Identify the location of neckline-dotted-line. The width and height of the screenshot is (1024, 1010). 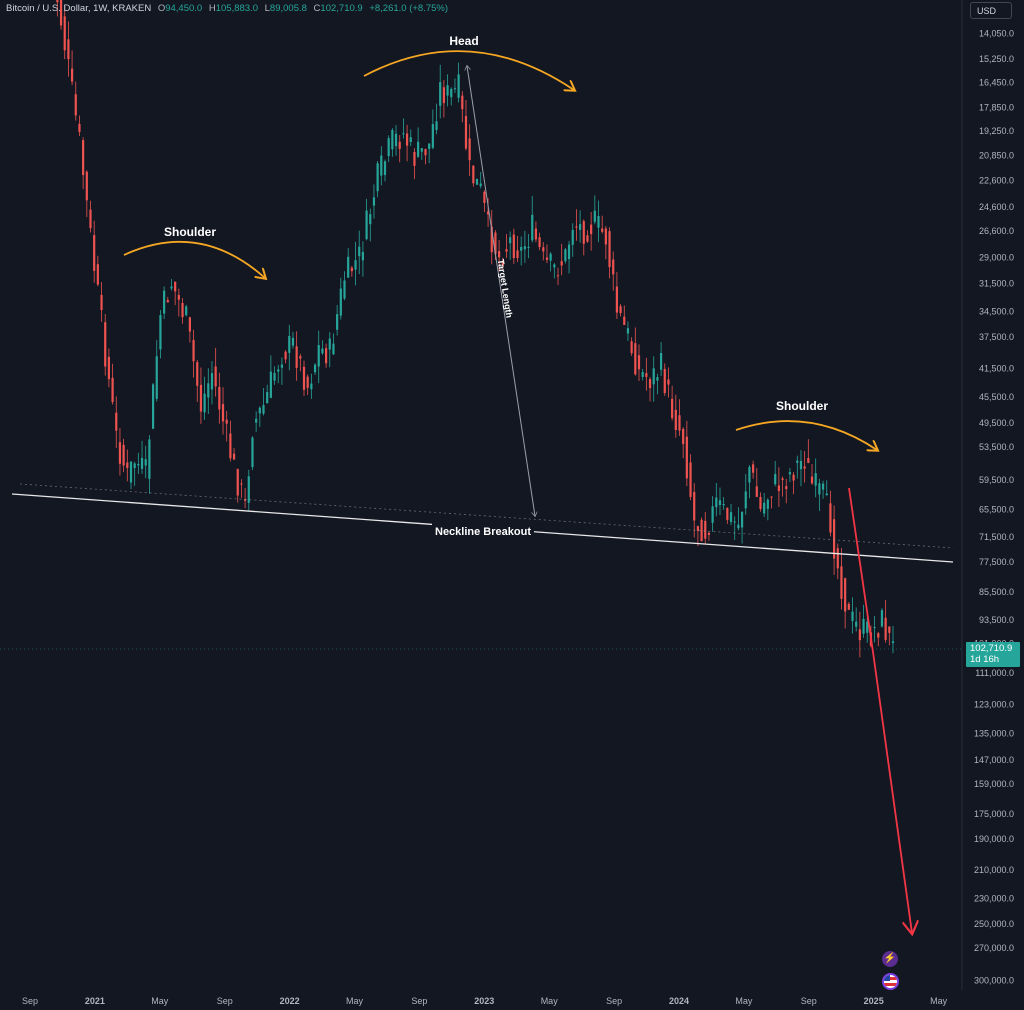
(486, 516).